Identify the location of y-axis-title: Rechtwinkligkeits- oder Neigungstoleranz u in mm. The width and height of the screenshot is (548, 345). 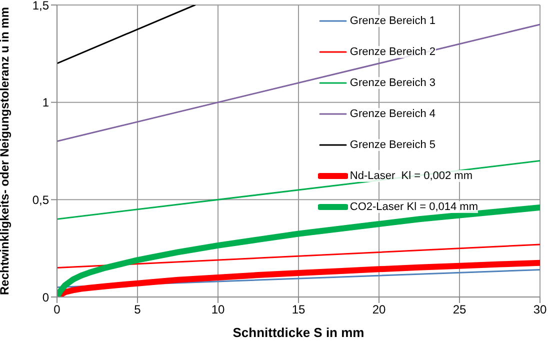
(6, 151).